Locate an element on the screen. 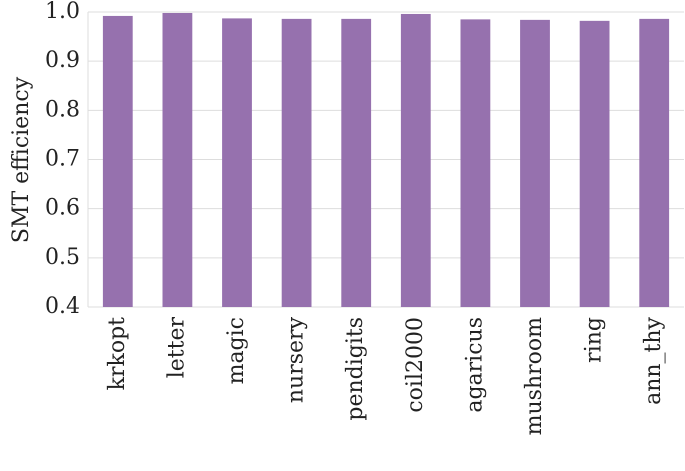 Image resolution: width=685 pixels, height=471 pixels. x-tick-label: agaricus is located at coordinates (474, 365).